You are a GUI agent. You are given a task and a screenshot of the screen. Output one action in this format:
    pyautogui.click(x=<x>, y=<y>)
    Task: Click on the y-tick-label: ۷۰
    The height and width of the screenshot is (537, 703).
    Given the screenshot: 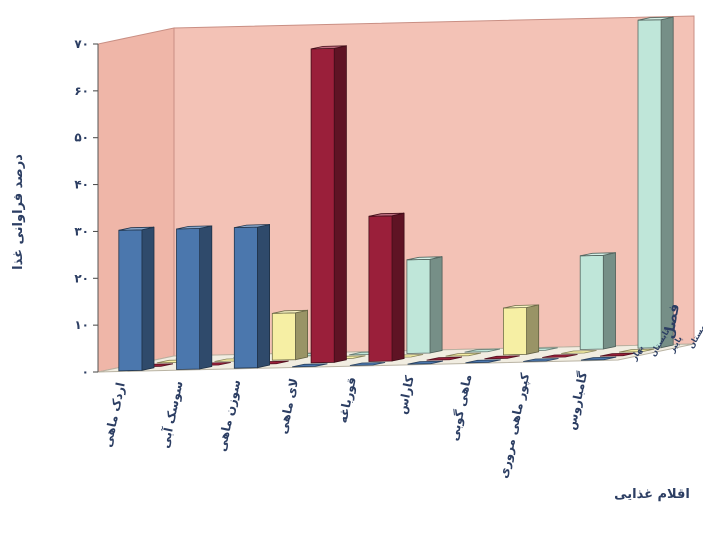 What is the action you would take?
    pyautogui.click(x=81, y=44)
    